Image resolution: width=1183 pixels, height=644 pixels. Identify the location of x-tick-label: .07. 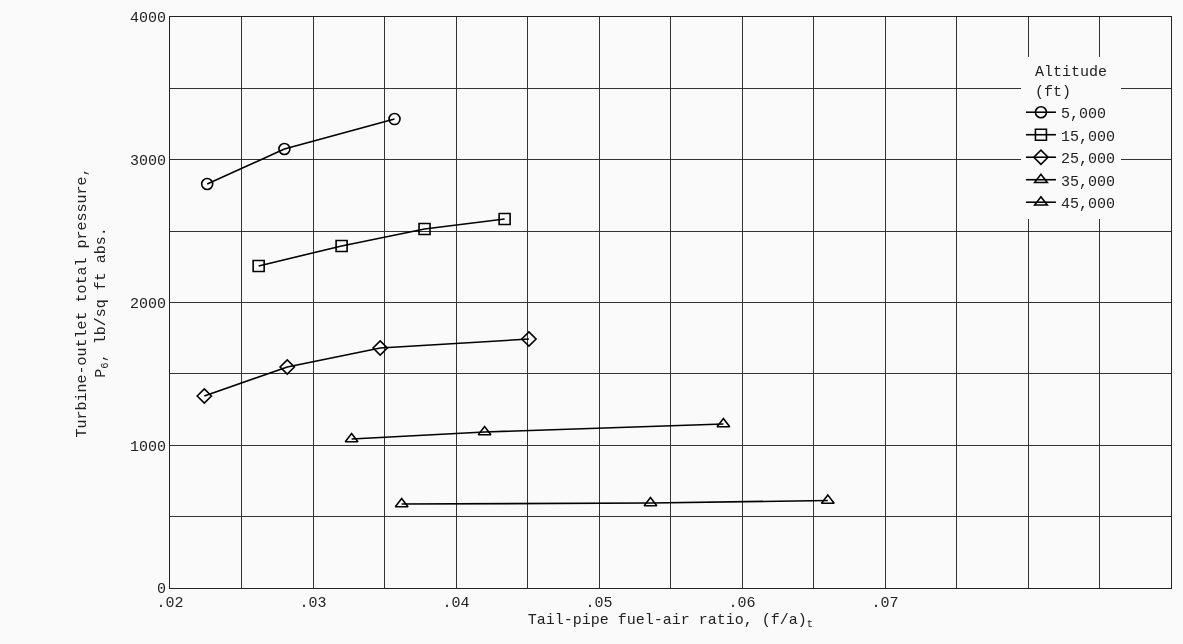
(885, 603).